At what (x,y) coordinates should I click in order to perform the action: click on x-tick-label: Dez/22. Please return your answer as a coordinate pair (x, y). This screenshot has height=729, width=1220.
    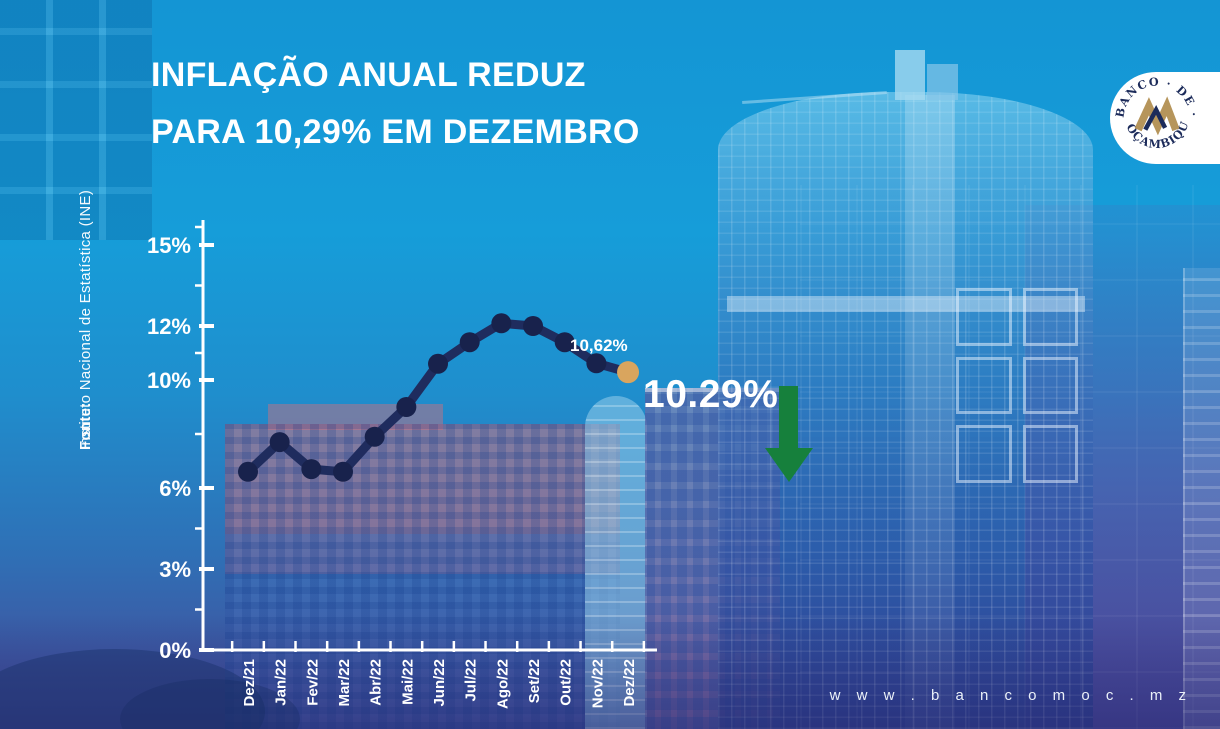
    Looking at the image, I should click on (629, 683).